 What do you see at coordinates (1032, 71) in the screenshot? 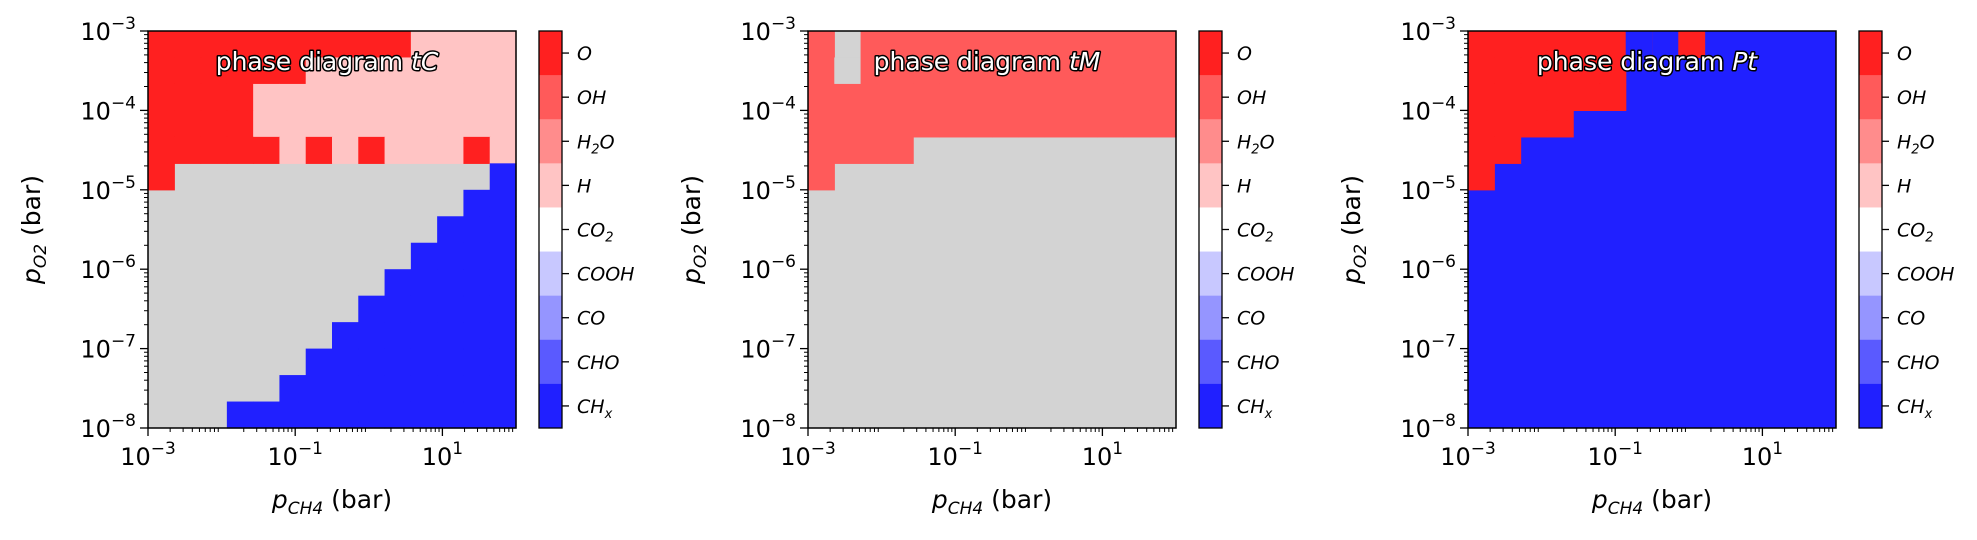
I see `cell-r1-c8` at bounding box center [1032, 71].